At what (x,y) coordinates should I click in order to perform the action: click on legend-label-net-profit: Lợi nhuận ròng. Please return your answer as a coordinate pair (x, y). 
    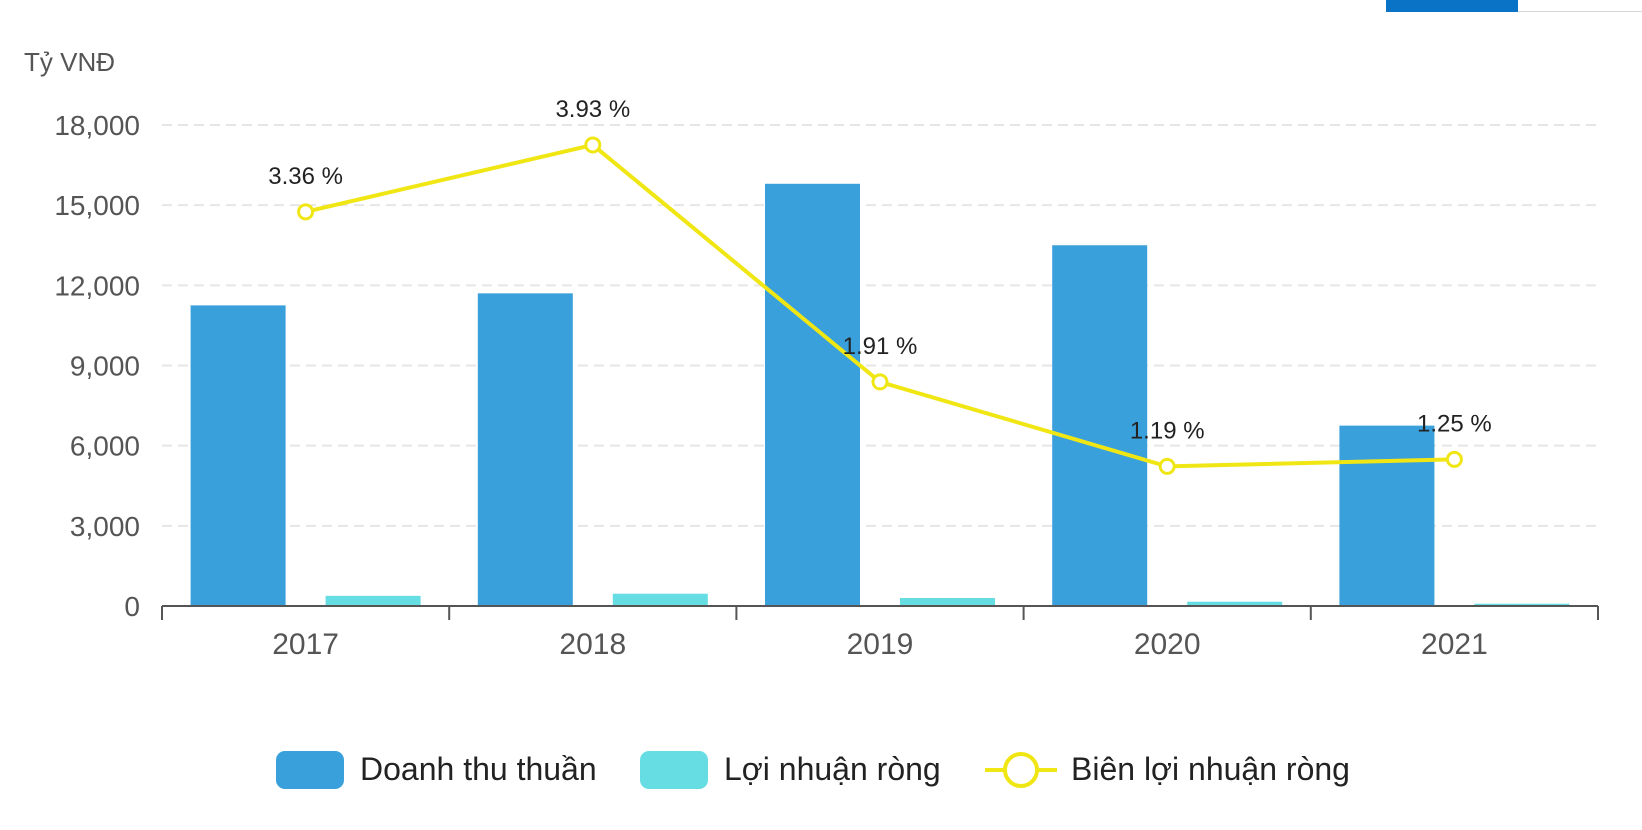
    Looking at the image, I should click on (832, 769).